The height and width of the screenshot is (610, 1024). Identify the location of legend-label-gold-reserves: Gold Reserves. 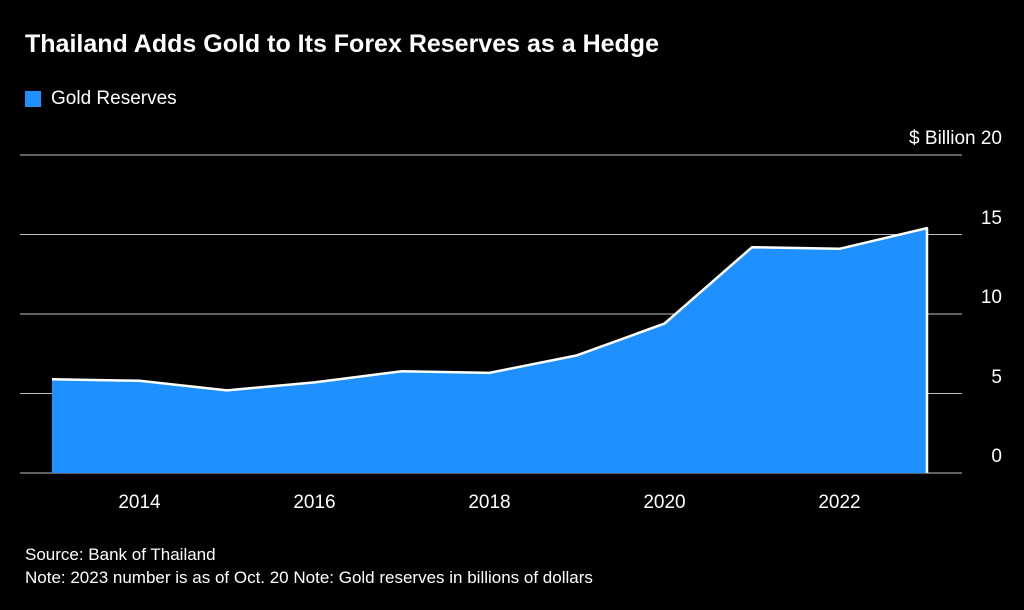
(114, 98).